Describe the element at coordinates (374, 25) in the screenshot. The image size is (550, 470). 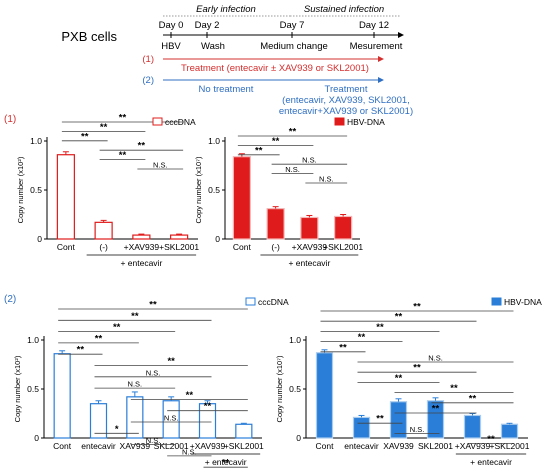
I see `day-12-label: Day 12` at that location.